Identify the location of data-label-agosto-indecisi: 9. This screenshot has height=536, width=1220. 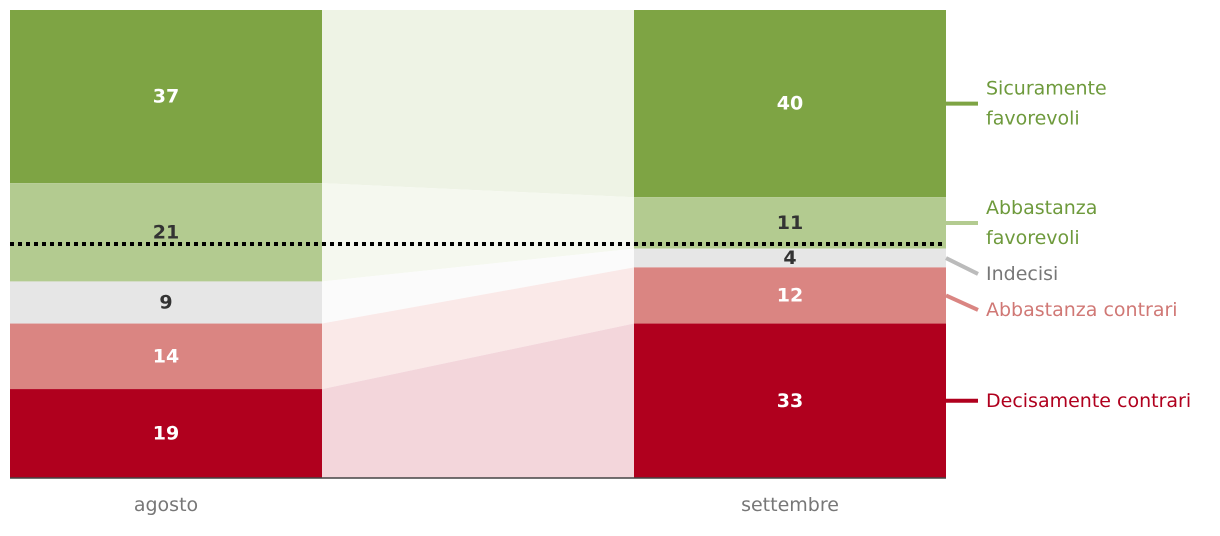
(165, 303).